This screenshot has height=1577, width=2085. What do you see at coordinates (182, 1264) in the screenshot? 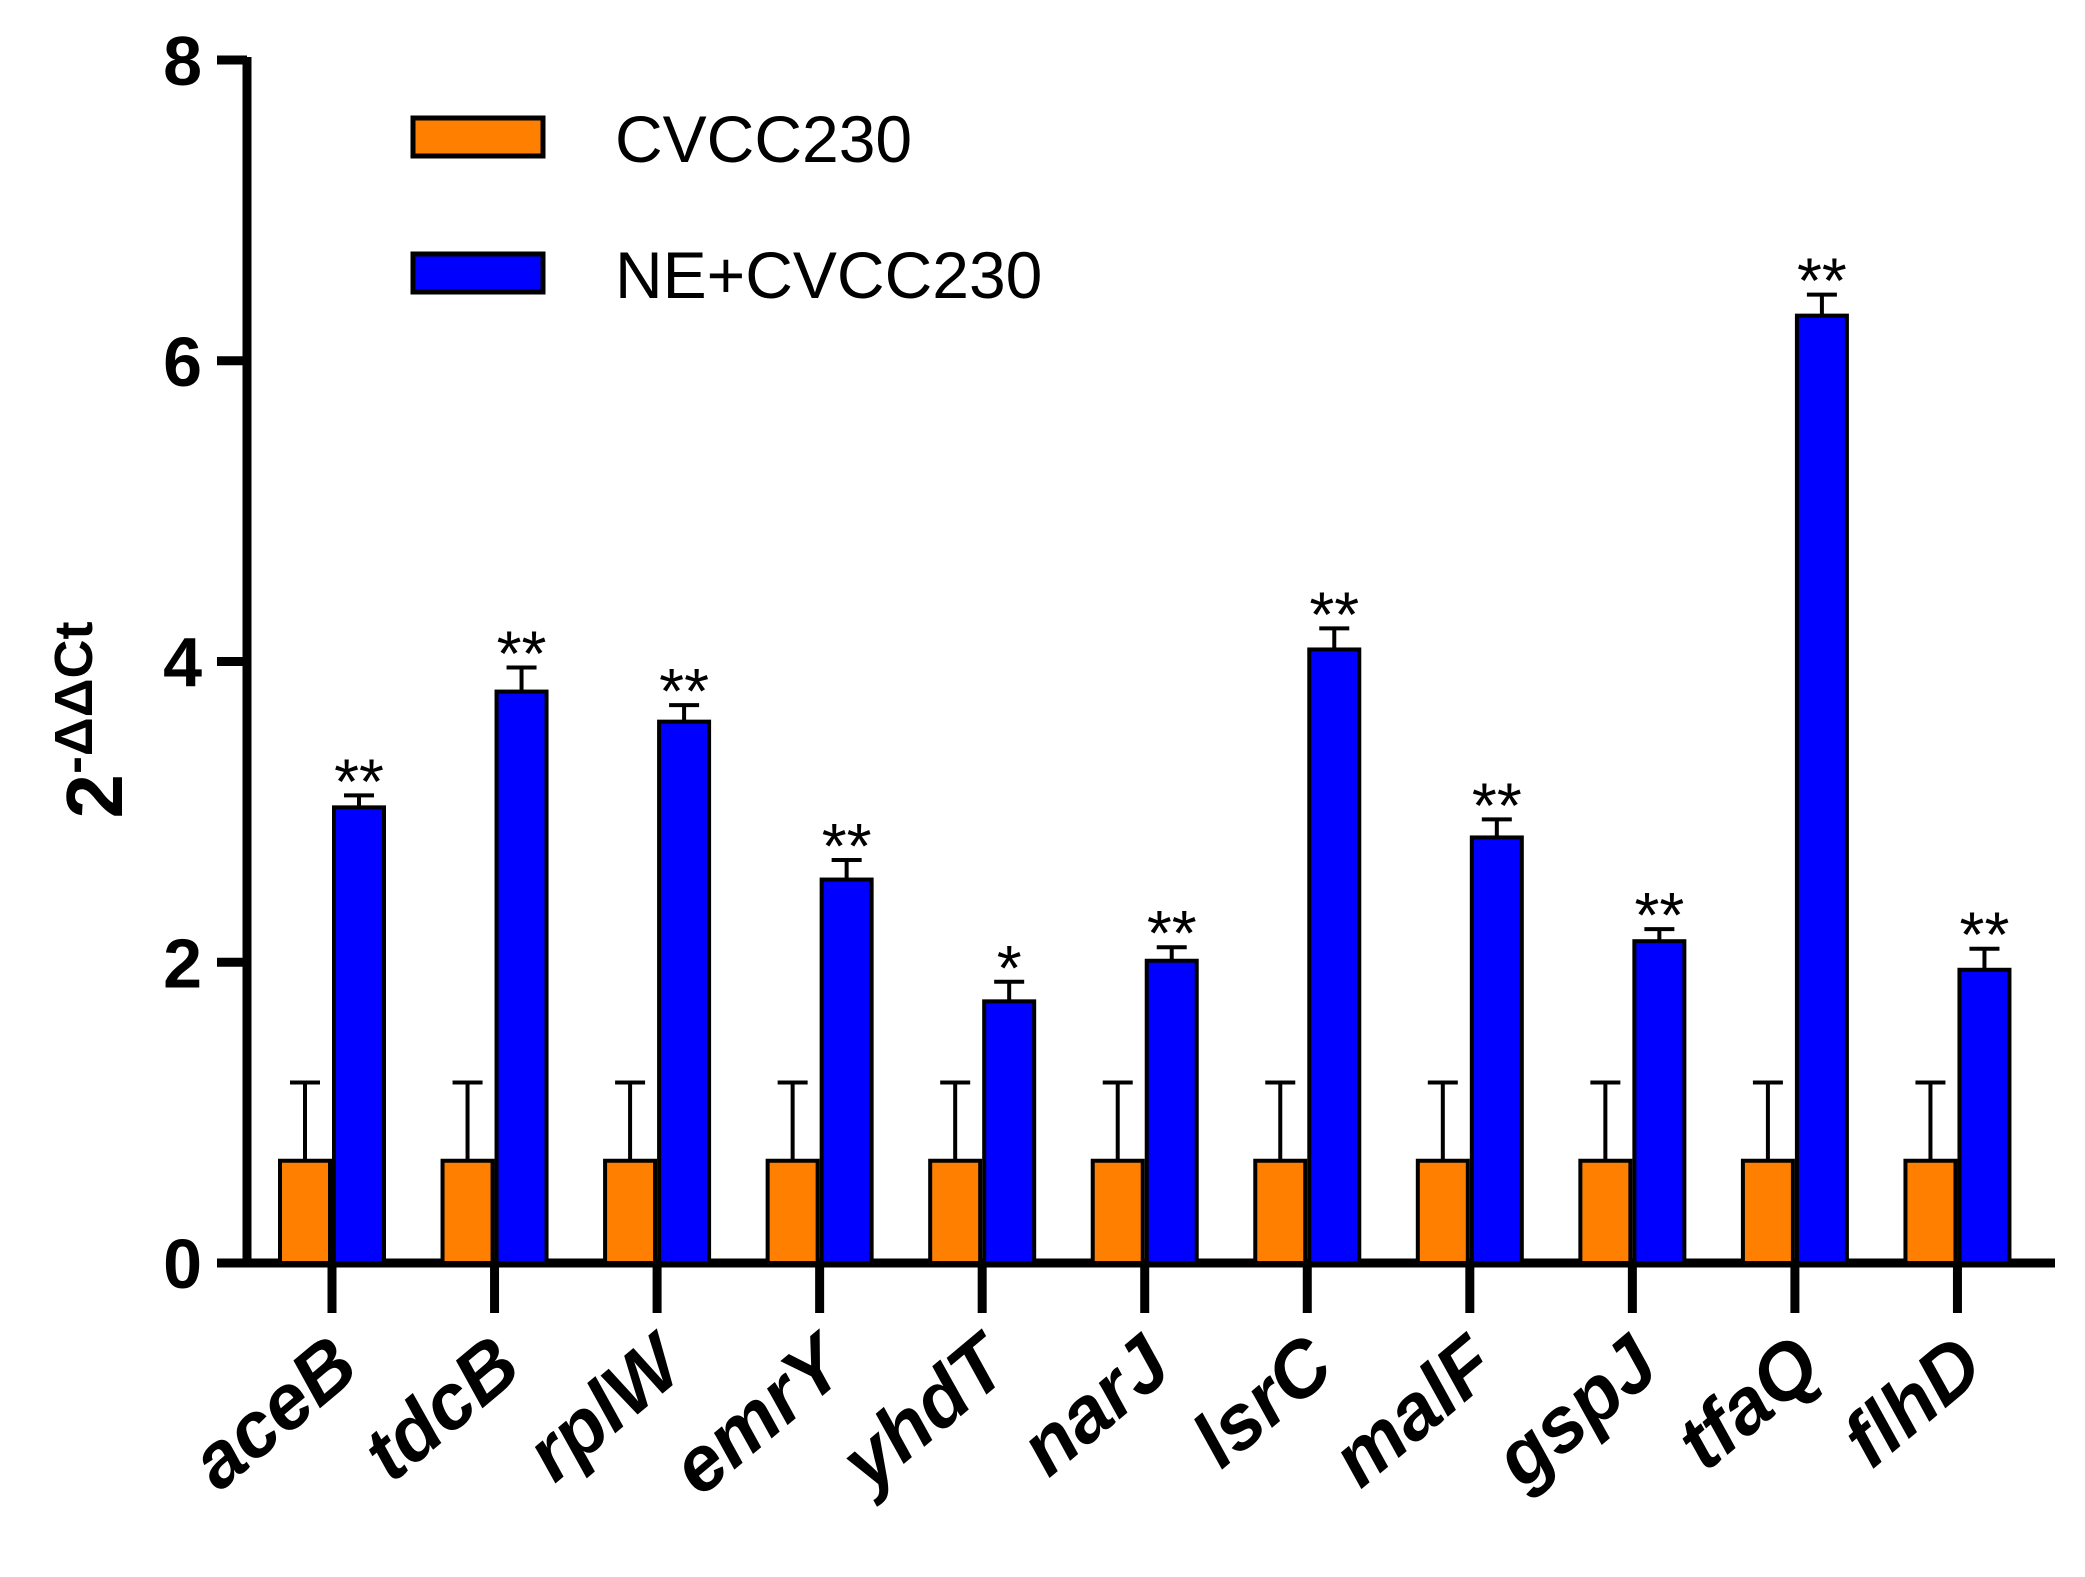
I see `y-tick-label-0: 0` at bounding box center [182, 1264].